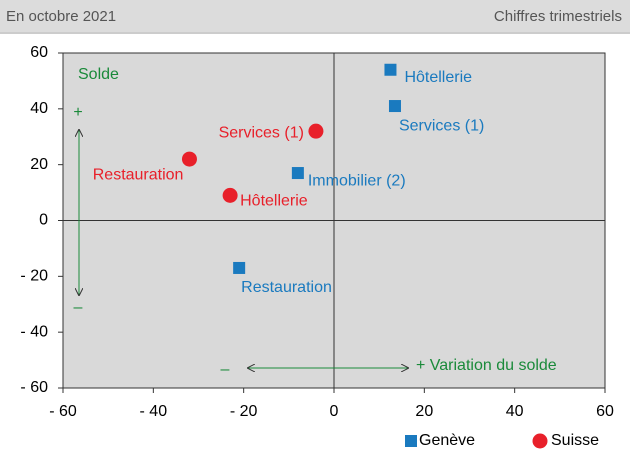 This screenshot has height=457, width=630. What do you see at coordinates (34, 331) in the screenshot?
I see `y-tick-label: - 40` at bounding box center [34, 331].